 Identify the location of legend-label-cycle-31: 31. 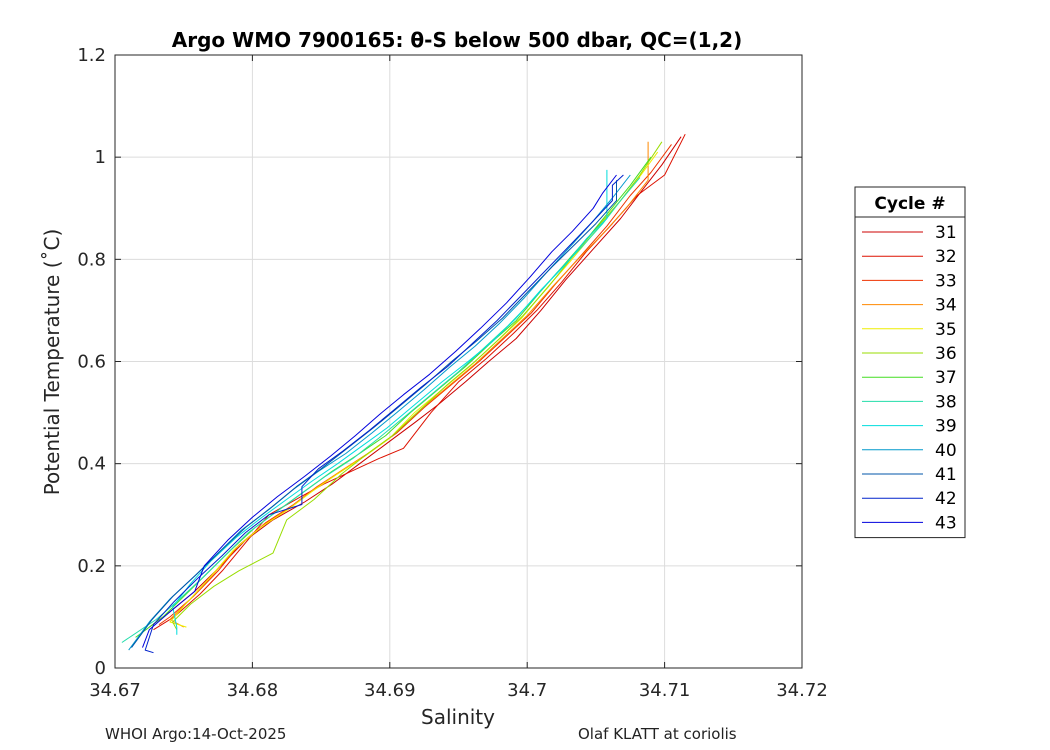
(946, 233).